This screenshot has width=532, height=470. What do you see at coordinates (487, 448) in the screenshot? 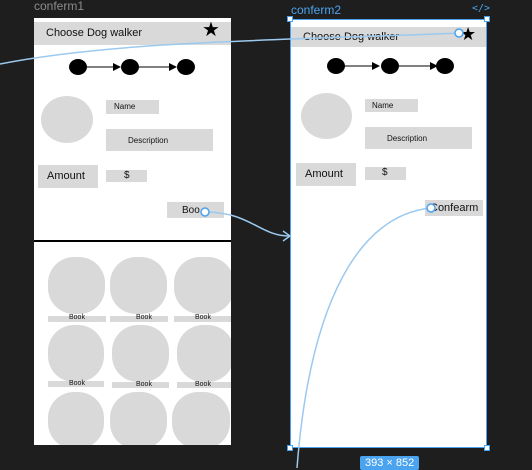
I see `resize-handle-bottom-right` at bounding box center [487, 448].